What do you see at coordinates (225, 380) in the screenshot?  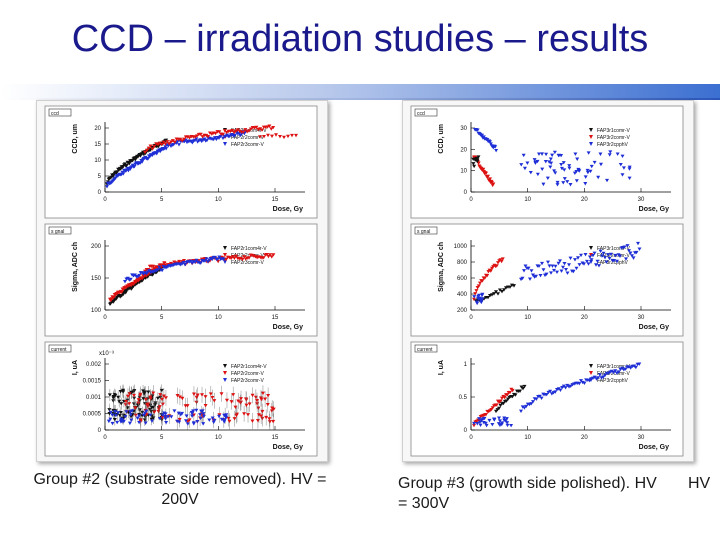 I see `legend-marker` at bounding box center [225, 380].